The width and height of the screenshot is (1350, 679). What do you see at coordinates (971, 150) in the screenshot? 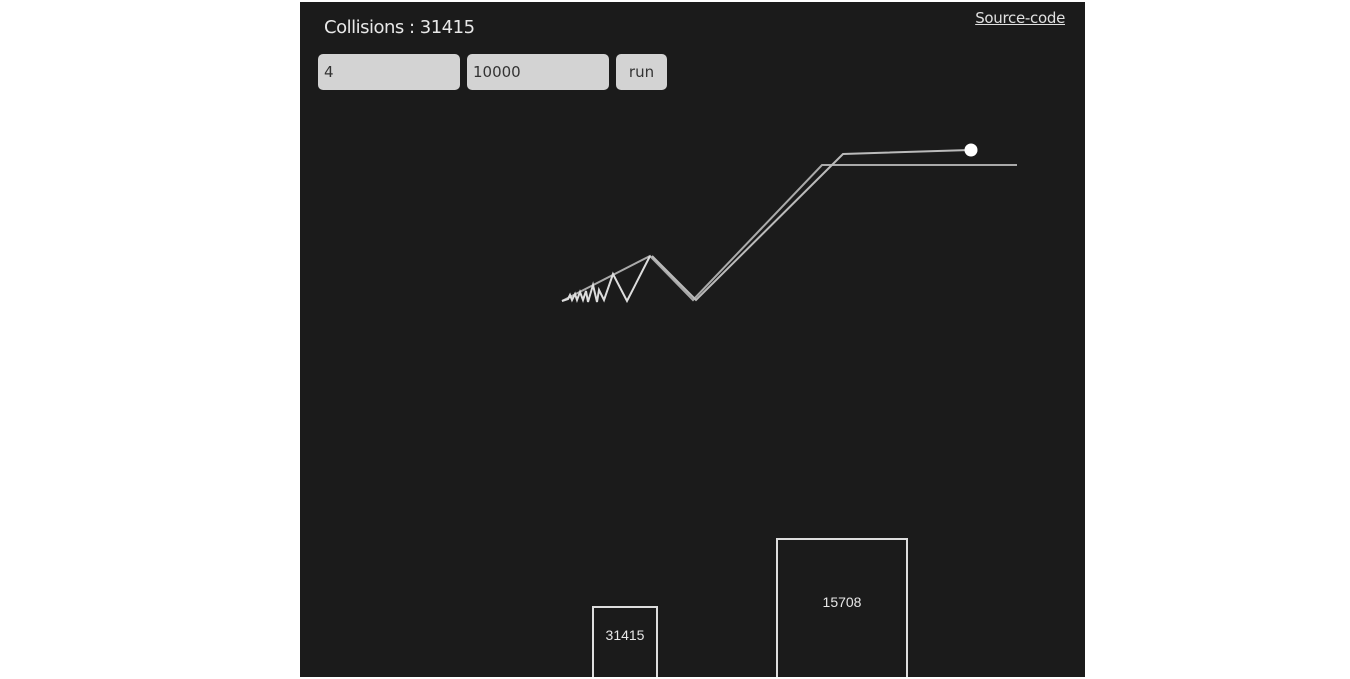
I see `trace-head-dot` at bounding box center [971, 150].